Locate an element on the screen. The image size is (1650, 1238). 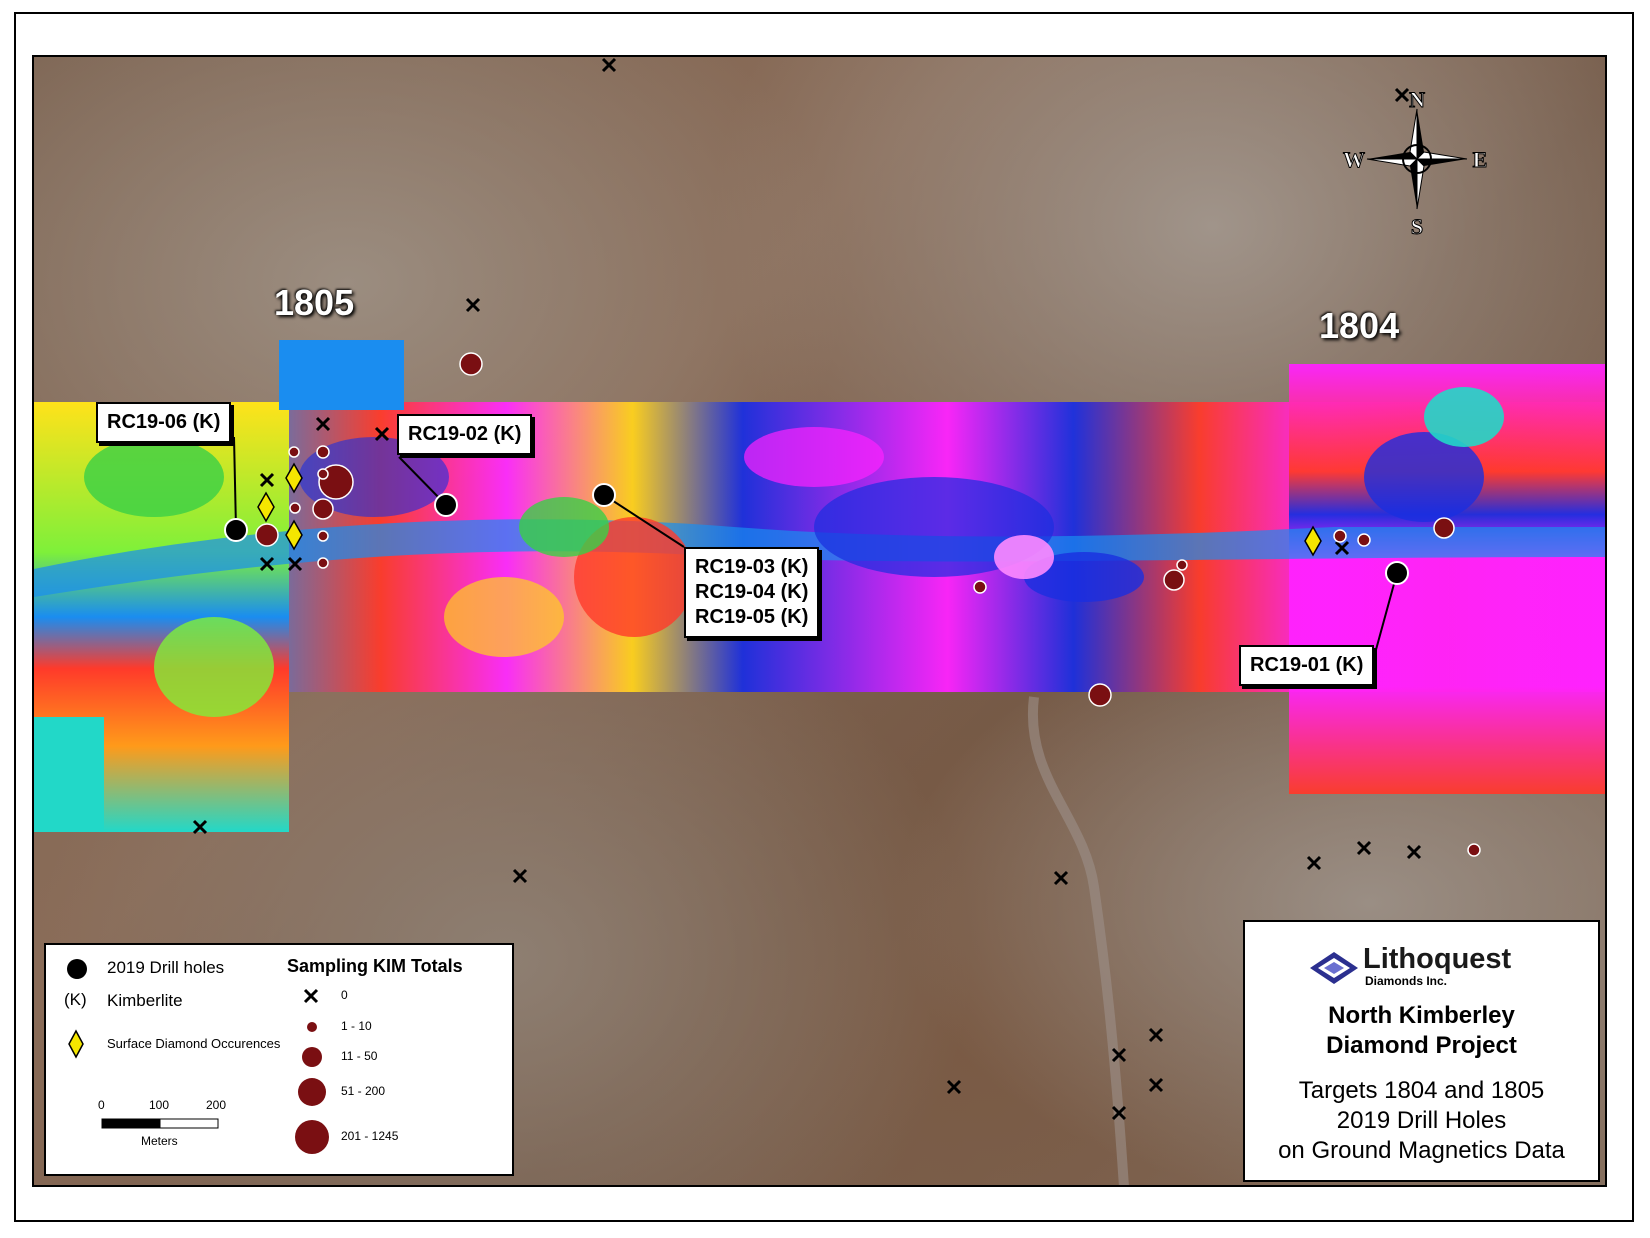
callout-rc19-01: RC19-01 (K) is located at coordinates (1307, 665).